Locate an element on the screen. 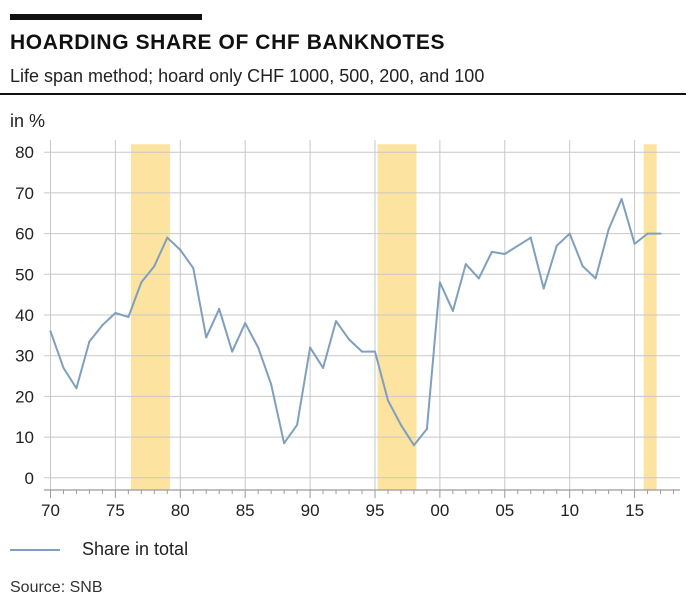 Image resolution: width=691 pixels, height=614 pixels. source-note: Source: SNB is located at coordinates (56, 587).